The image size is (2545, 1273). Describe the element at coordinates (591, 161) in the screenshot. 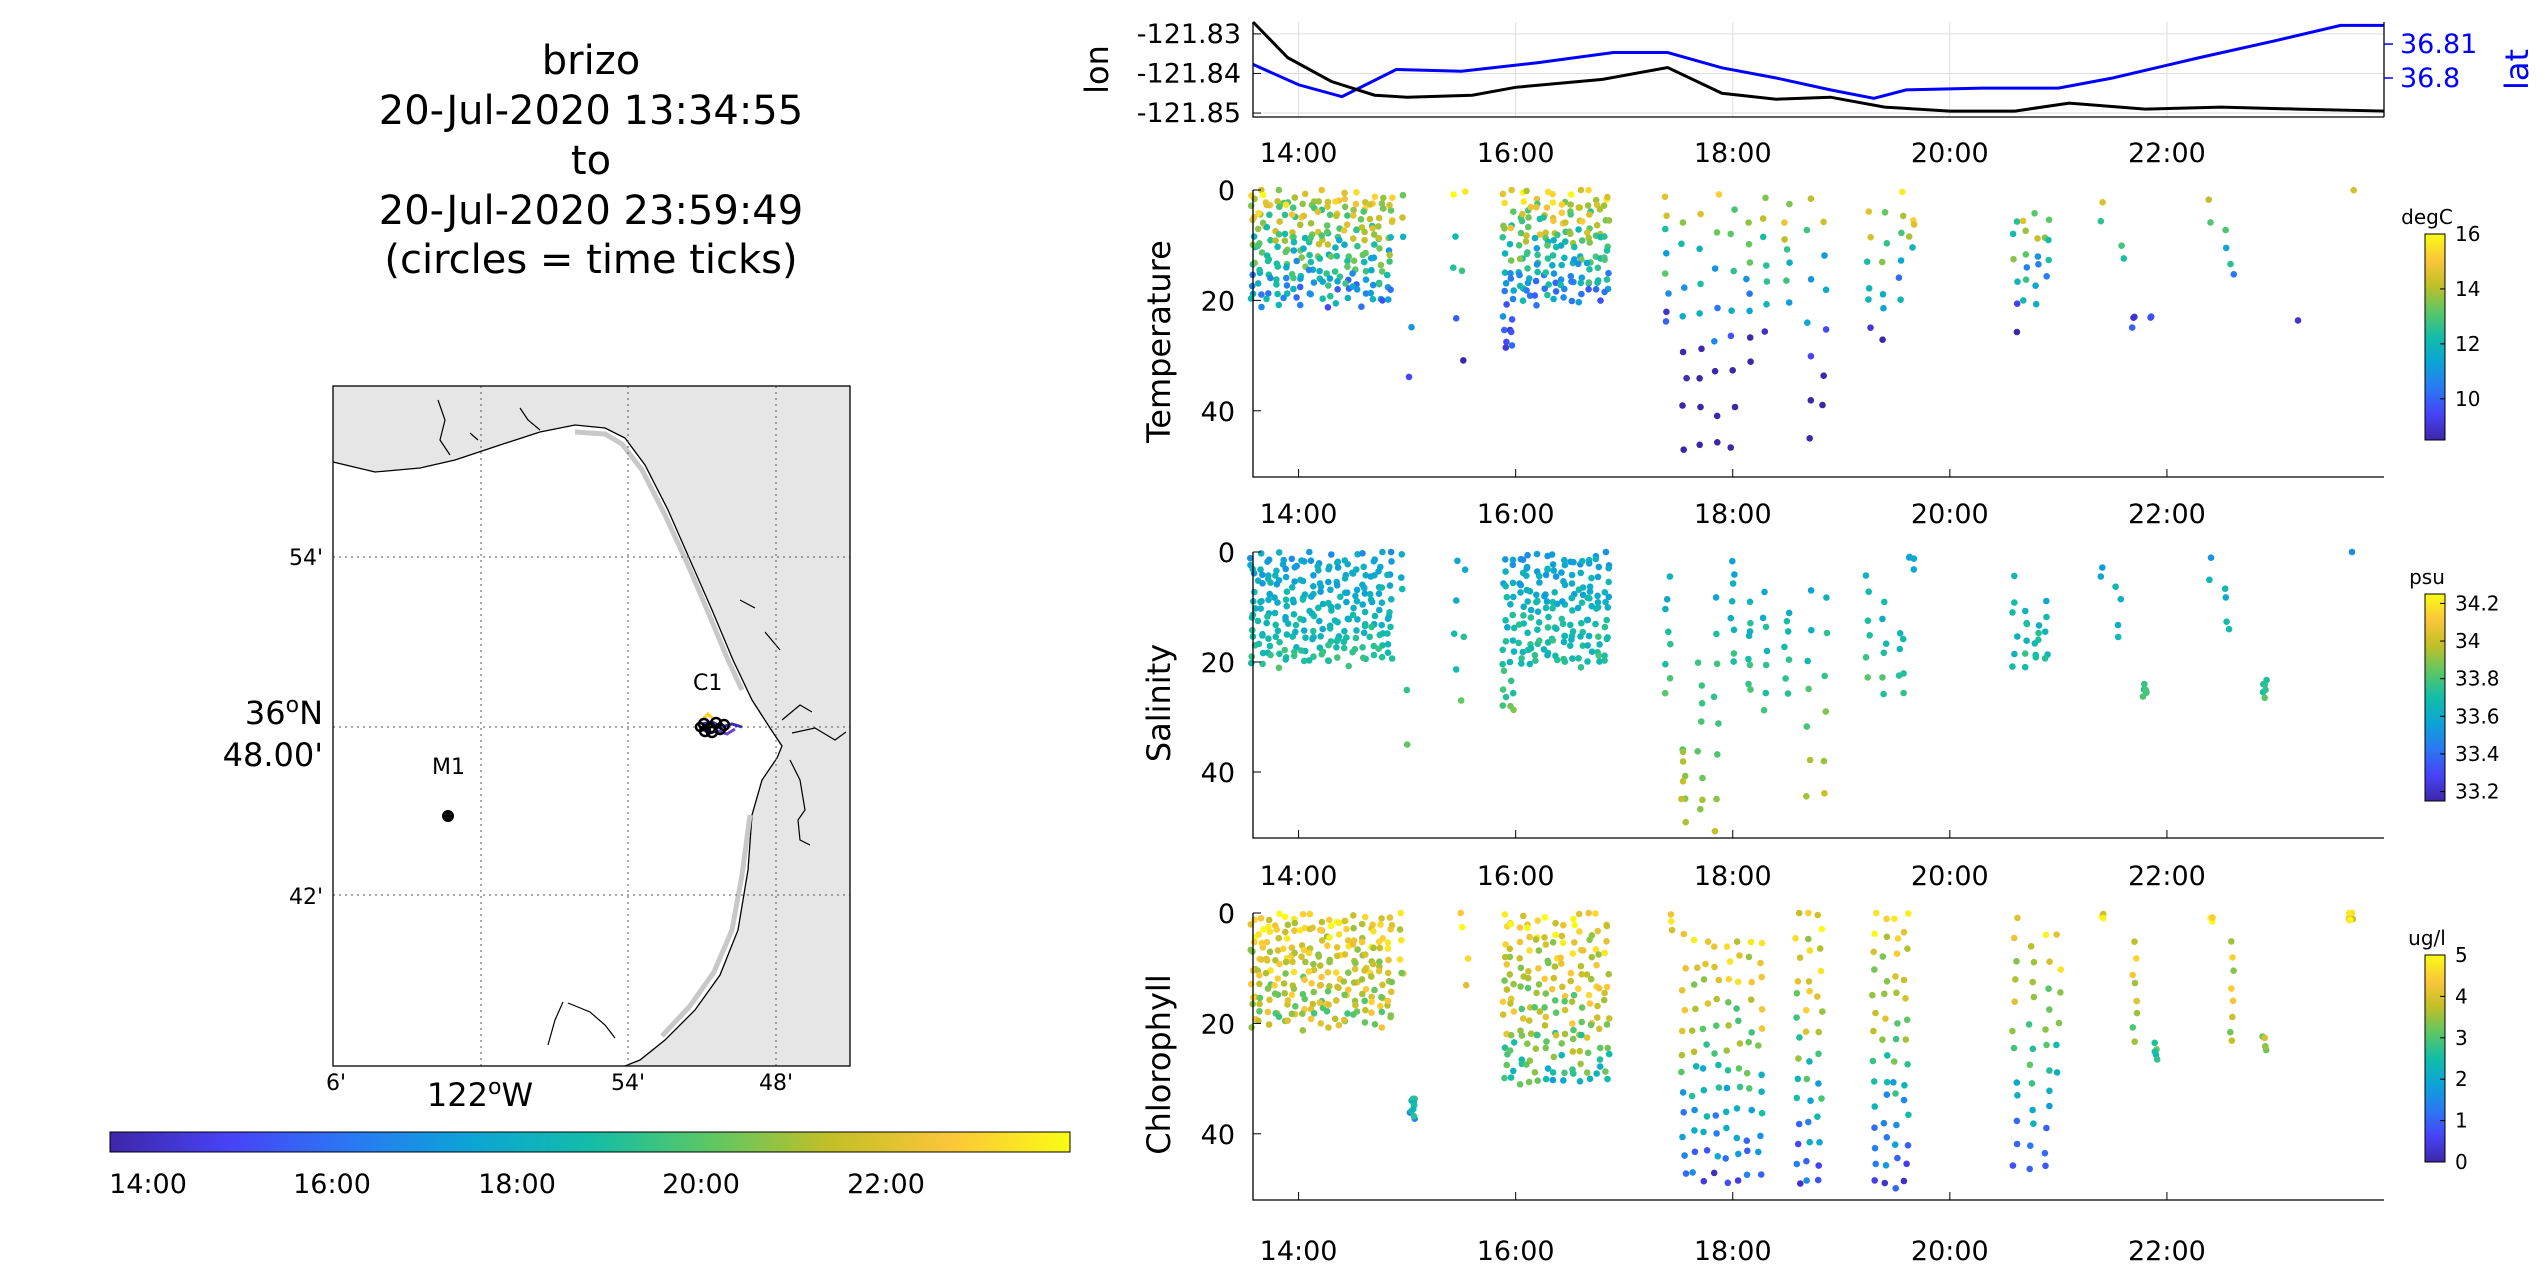

I see `title-line: to` at that location.